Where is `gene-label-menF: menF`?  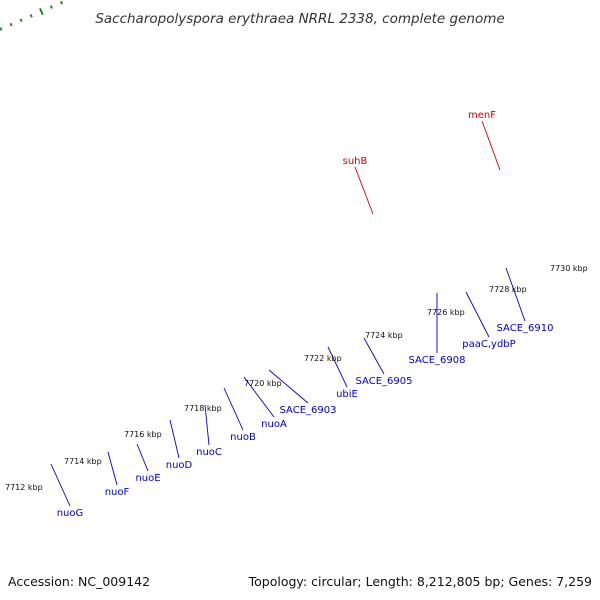 gene-label-menF: menF is located at coordinates (482, 115).